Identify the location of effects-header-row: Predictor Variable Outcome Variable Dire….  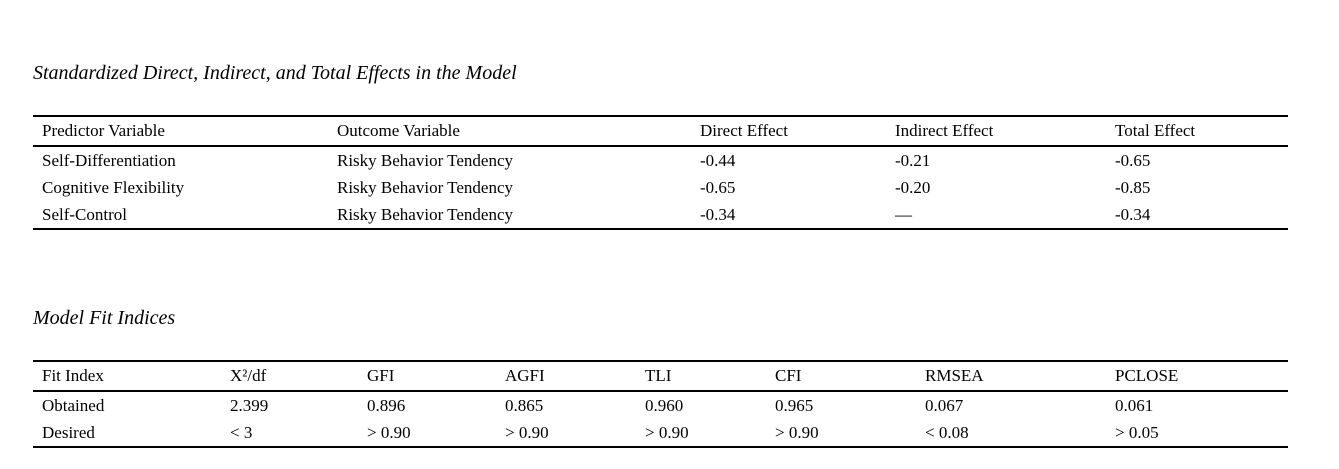
(660, 131).